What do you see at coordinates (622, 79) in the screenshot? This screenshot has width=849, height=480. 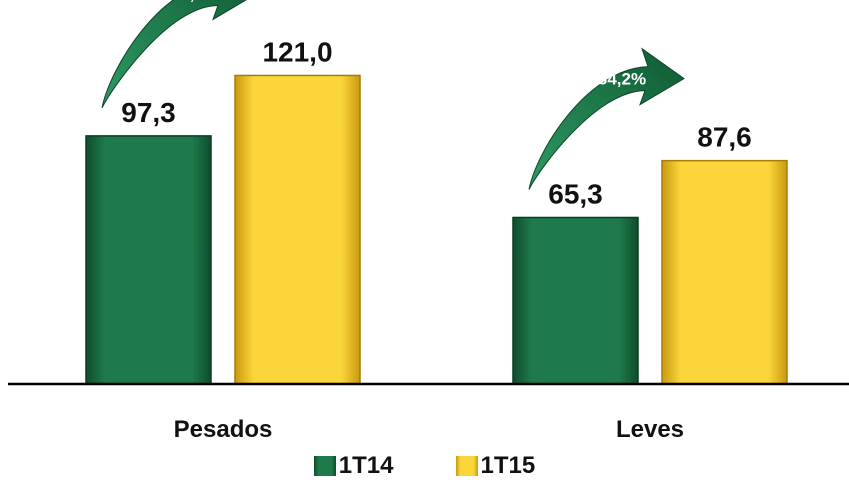 I see `growth-label-leves: 34,2%` at bounding box center [622, 79].